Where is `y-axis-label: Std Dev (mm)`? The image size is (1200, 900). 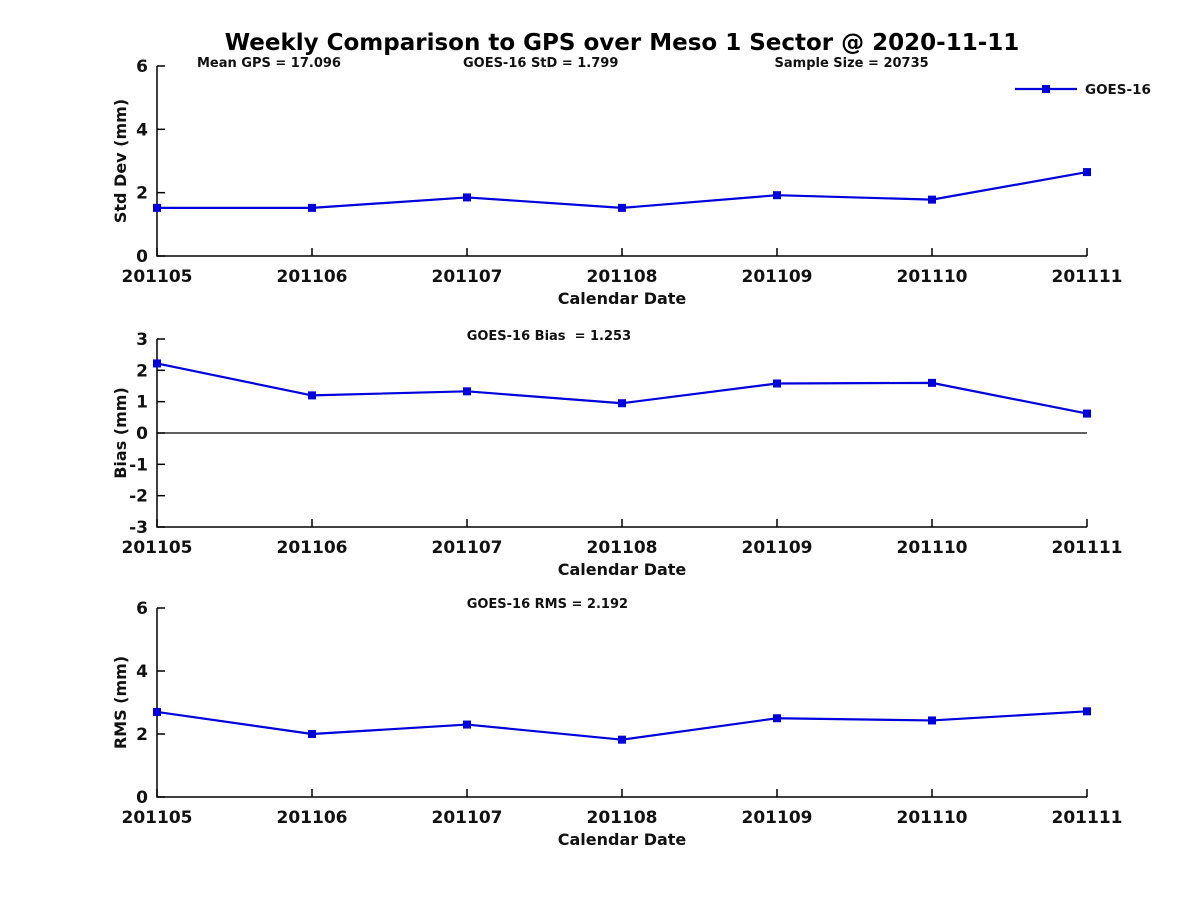
y-axis-label: Std Dev (mm) is located at coordinates (120, 161).